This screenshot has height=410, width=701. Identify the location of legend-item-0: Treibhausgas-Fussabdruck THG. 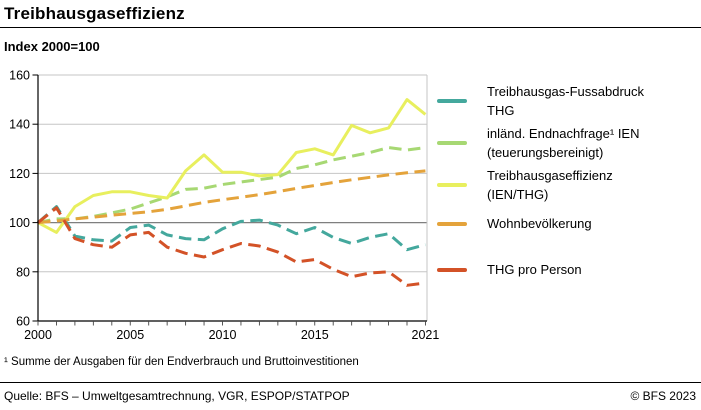
(568, 101).